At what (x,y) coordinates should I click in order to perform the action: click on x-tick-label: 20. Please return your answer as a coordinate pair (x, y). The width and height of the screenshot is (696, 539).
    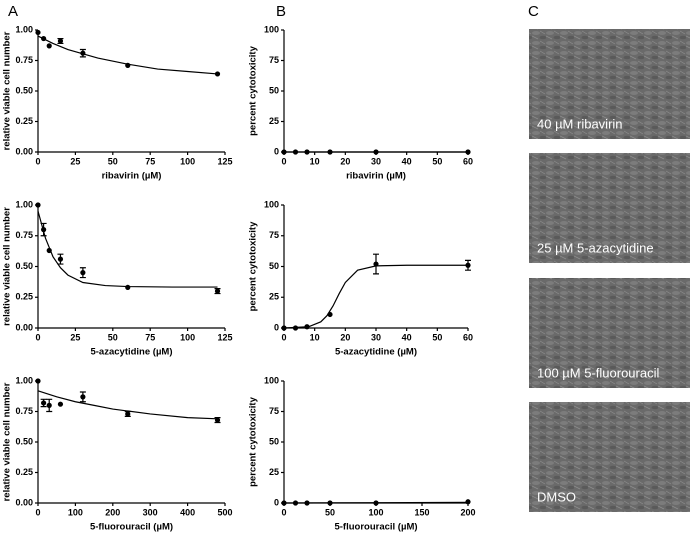
    Looking at the image, I should click on (345, 337).